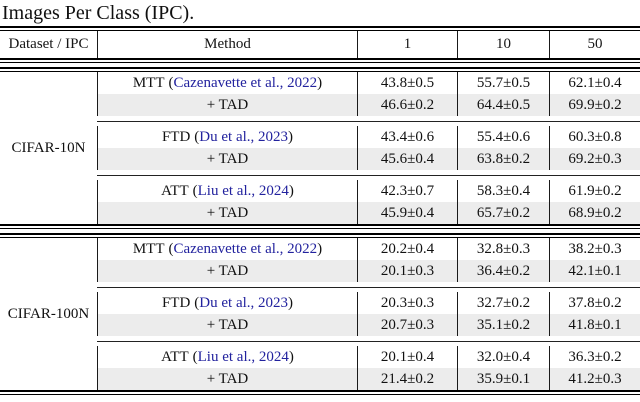 This screenshot has width=640, height=402. I want to click on table-row-tad: + TAD 20.1±0.3 36.4±0.2 42.1±0.1, so click(320, 271).